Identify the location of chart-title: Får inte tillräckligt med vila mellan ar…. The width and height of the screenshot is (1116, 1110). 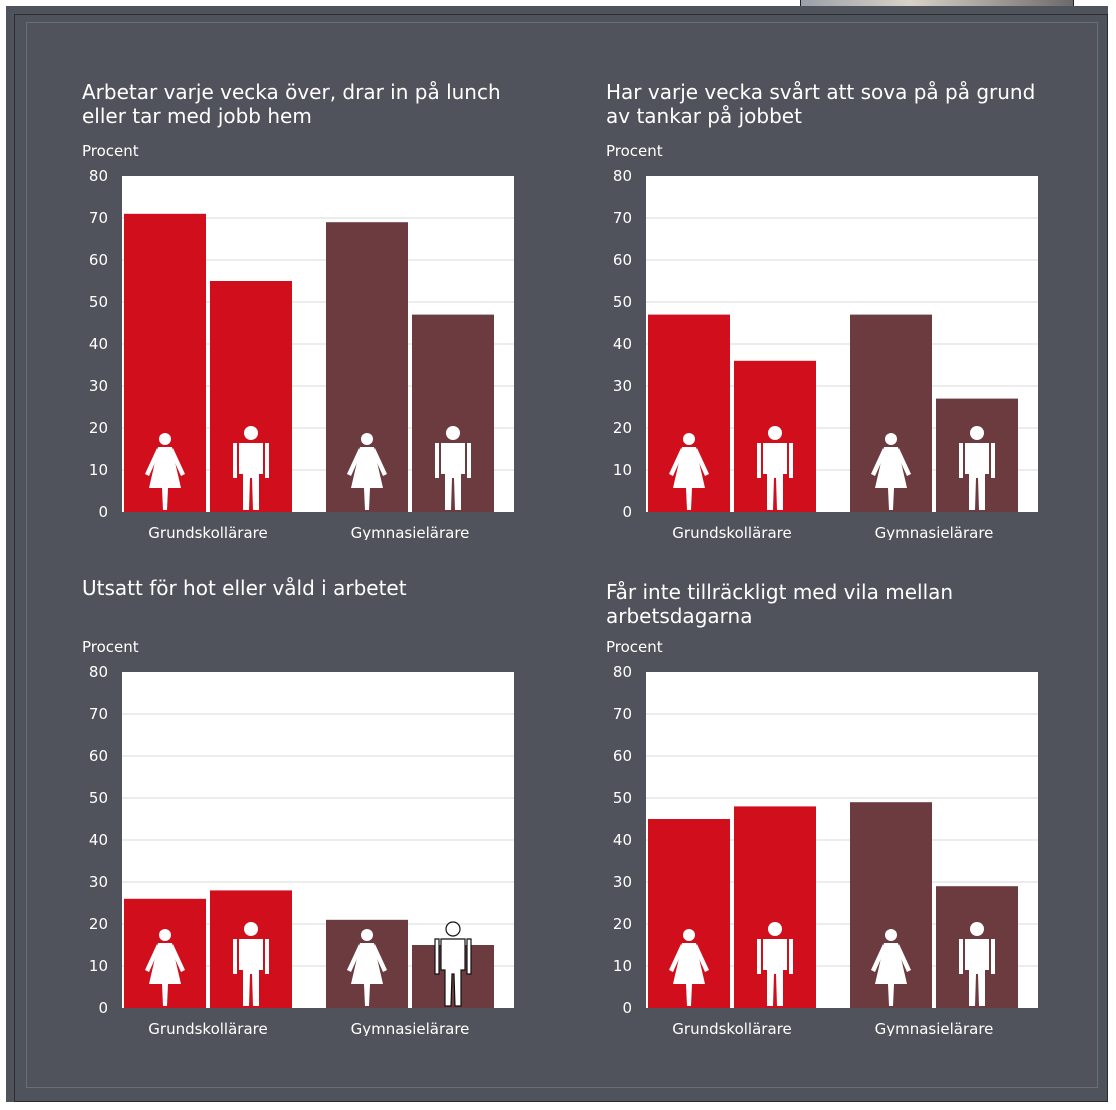
(780, 604).